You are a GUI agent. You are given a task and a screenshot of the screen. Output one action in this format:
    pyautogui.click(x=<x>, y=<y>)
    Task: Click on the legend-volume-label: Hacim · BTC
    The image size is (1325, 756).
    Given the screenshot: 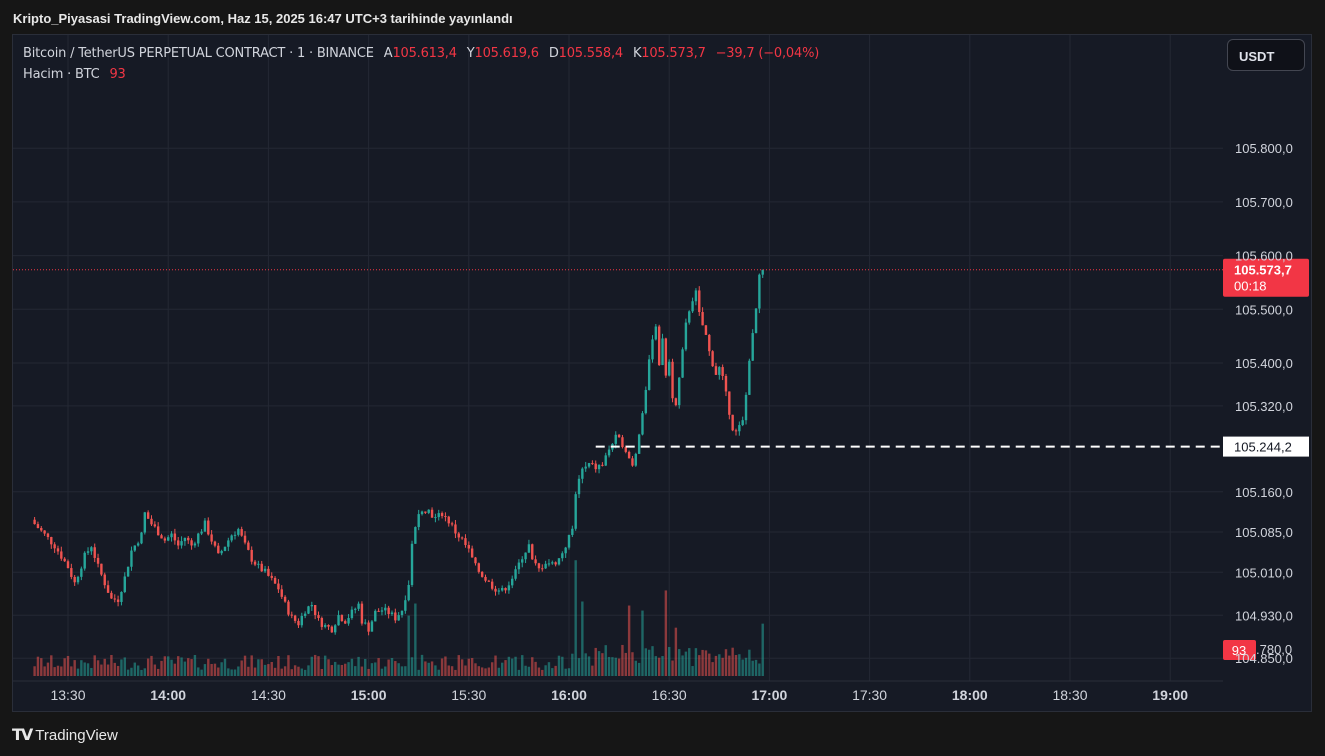 What is the action you would take?
    pyautogui.click(x=61, y=74)
    